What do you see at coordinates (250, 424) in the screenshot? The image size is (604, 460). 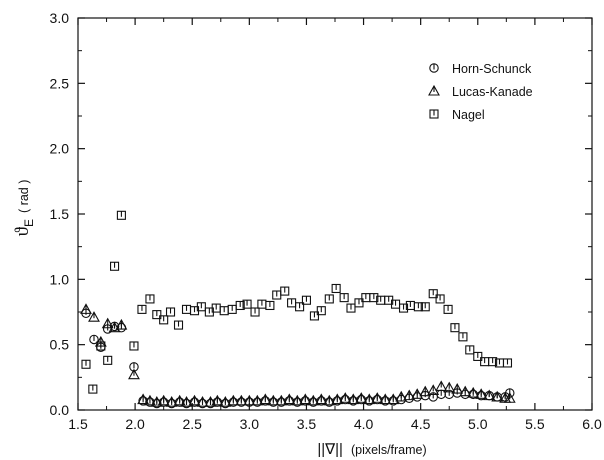 I see `x-tick-label-3: 3.0` at bounding box center [250, 424].